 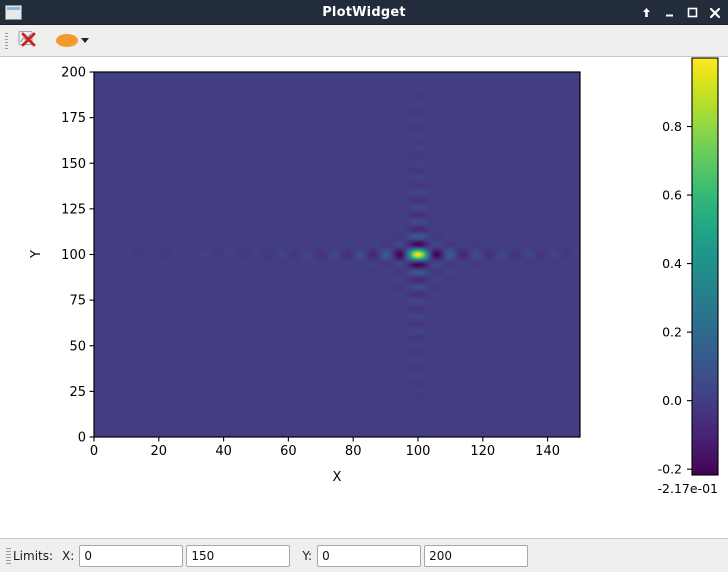 What do you see at coordinates (33, 555) in the screenshot?
I see `limits-label: Limits:` at bounding box center [33, 555].